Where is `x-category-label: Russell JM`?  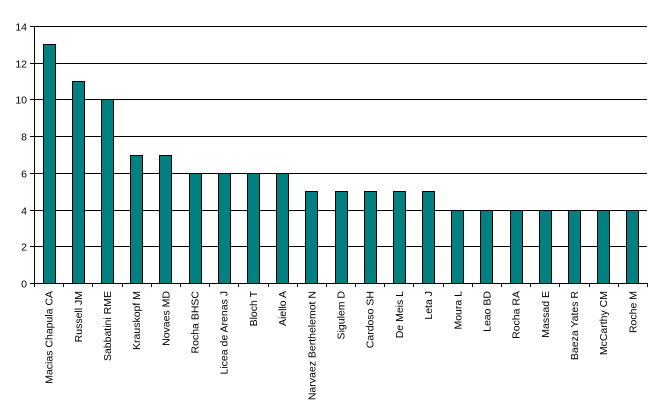
x-category-label: Russell JM is located at coordinates (79, 316).